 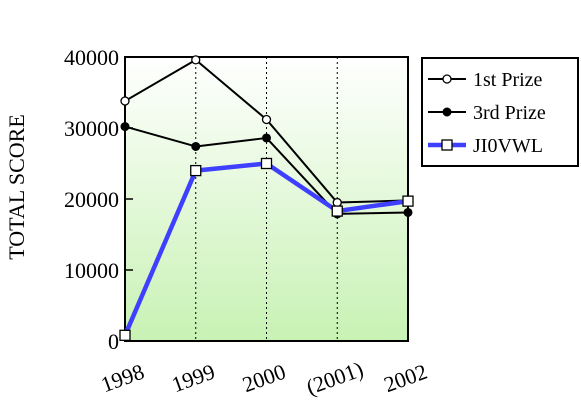 I want to click on legend: 1st Prize 3rd Prize JI0VWL, so click(x=500, y=112).